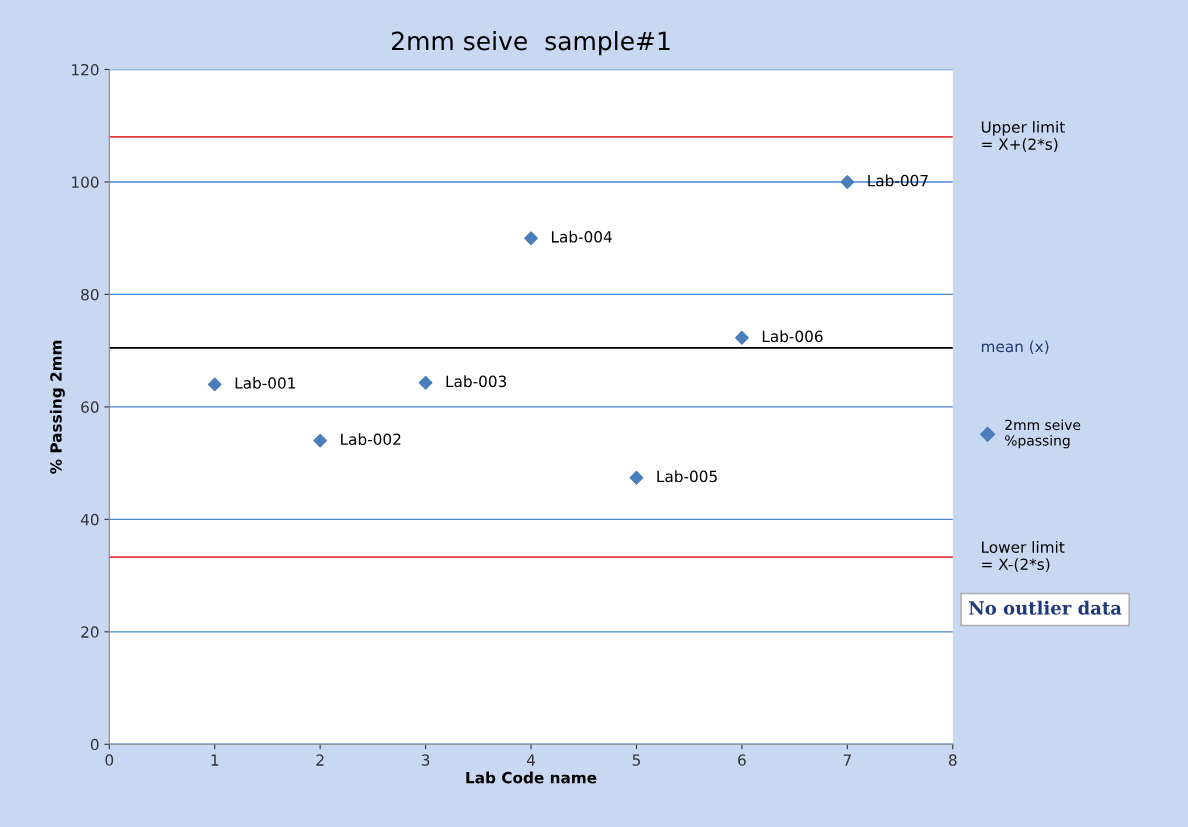 This screenshot has width=1188, height=827. What do you see at coordinates (57, 407) in the screenshot?
I see `y-axis-title: % Passing 2mm` at bounding box center [57, 407].